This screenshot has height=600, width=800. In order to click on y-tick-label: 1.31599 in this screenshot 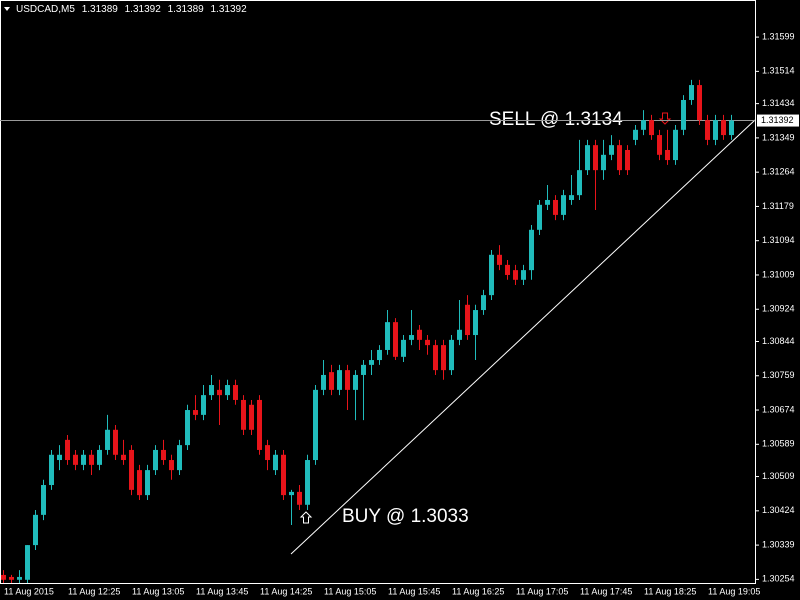, I will do `click(778, 36)`.